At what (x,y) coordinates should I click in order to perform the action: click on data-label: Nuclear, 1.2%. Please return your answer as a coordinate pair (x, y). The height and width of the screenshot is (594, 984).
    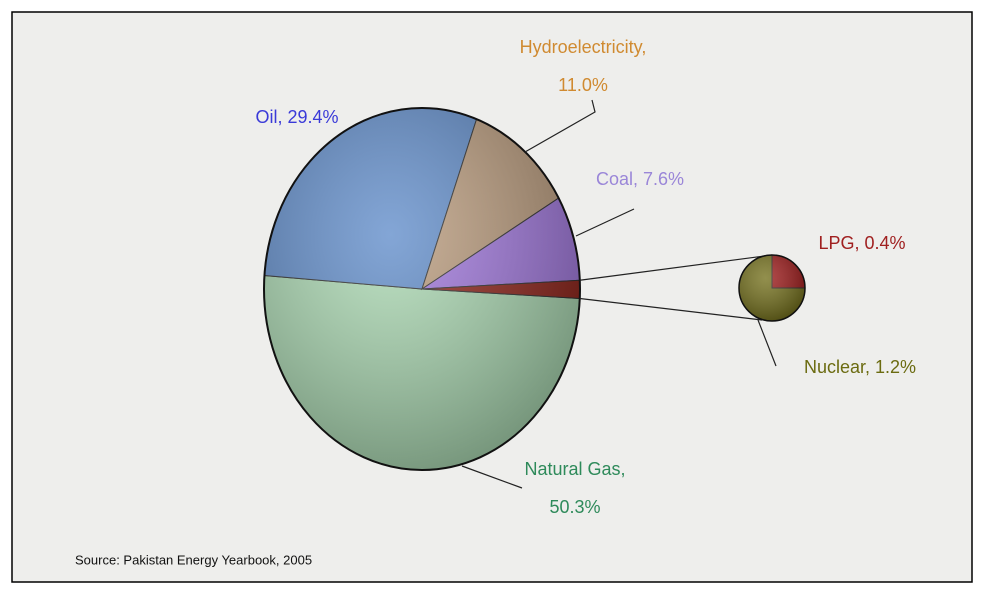
    Looking at the image, I should click on (860, 367).